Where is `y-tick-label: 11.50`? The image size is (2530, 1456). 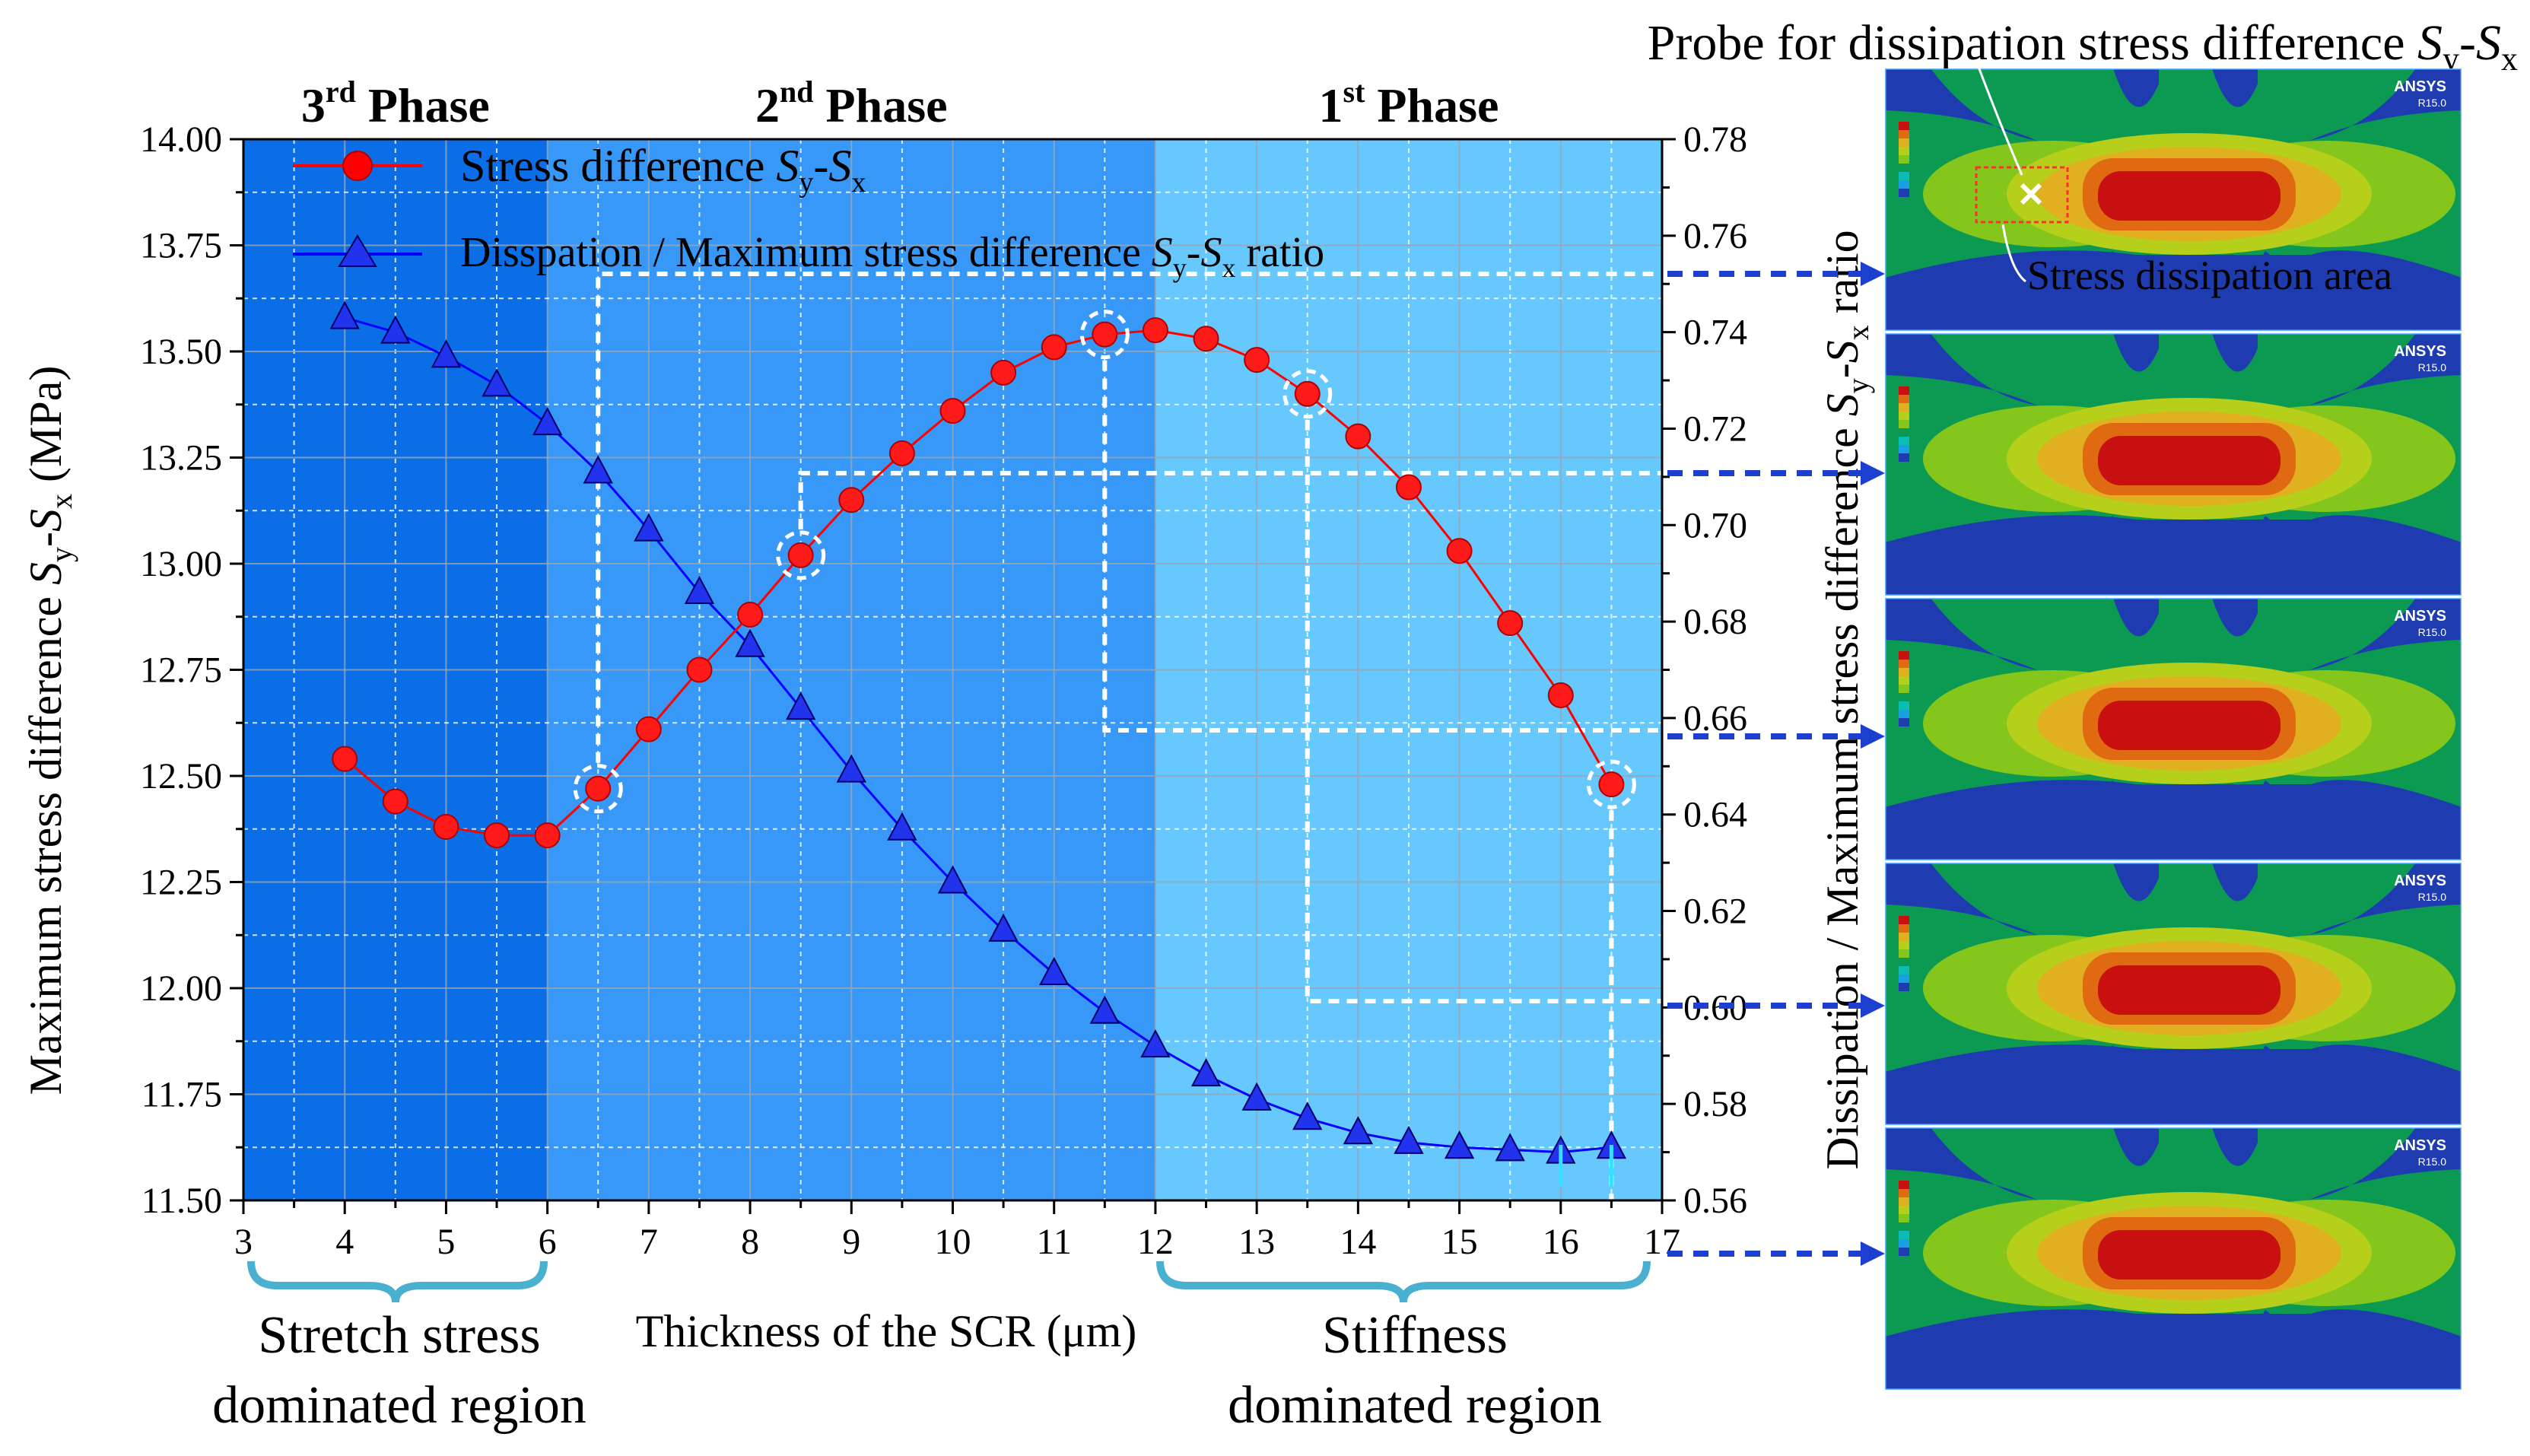 y-tick-label: 11.50 is located at coordinates (181, 1201).